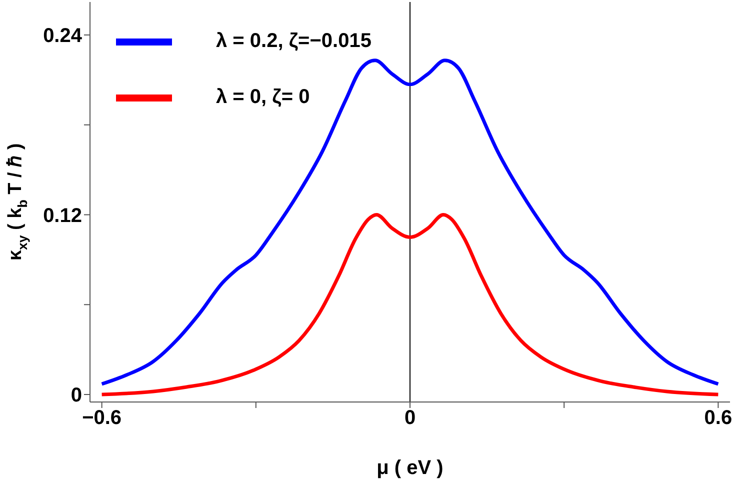 Image resolution: width=742 pixels, height=482 pixels. I want to click on x-tick-label: −0.6, so click(102, 418).